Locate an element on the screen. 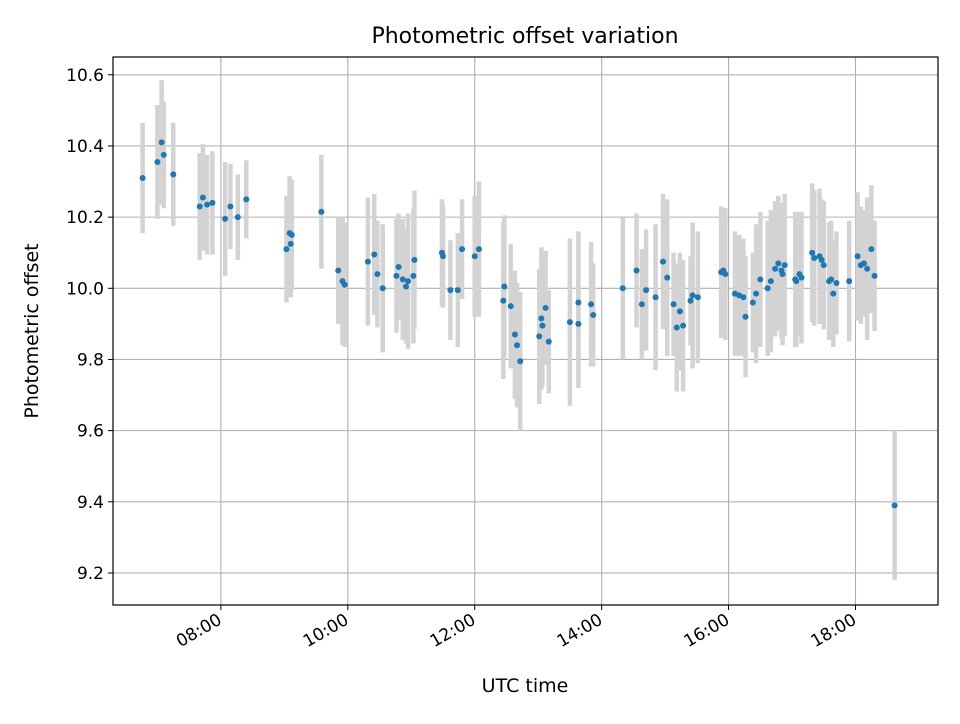 This screenshot has width=960, height=724. y-tick-label: 10.0 is located at coordinates (85, 289).